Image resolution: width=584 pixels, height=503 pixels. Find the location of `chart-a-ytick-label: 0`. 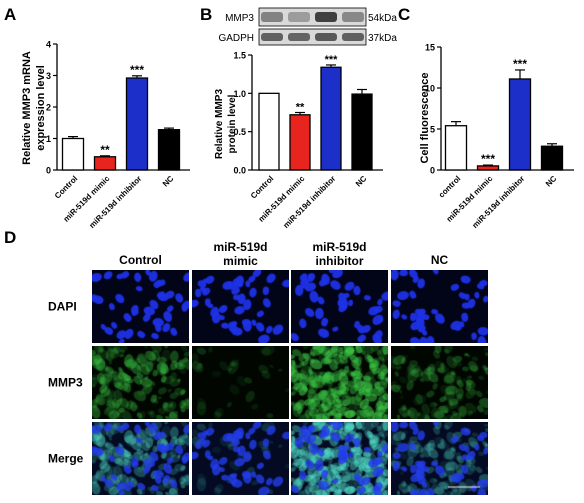

chart-a-ytick-label: 0 is located at coordinates (48, 171).